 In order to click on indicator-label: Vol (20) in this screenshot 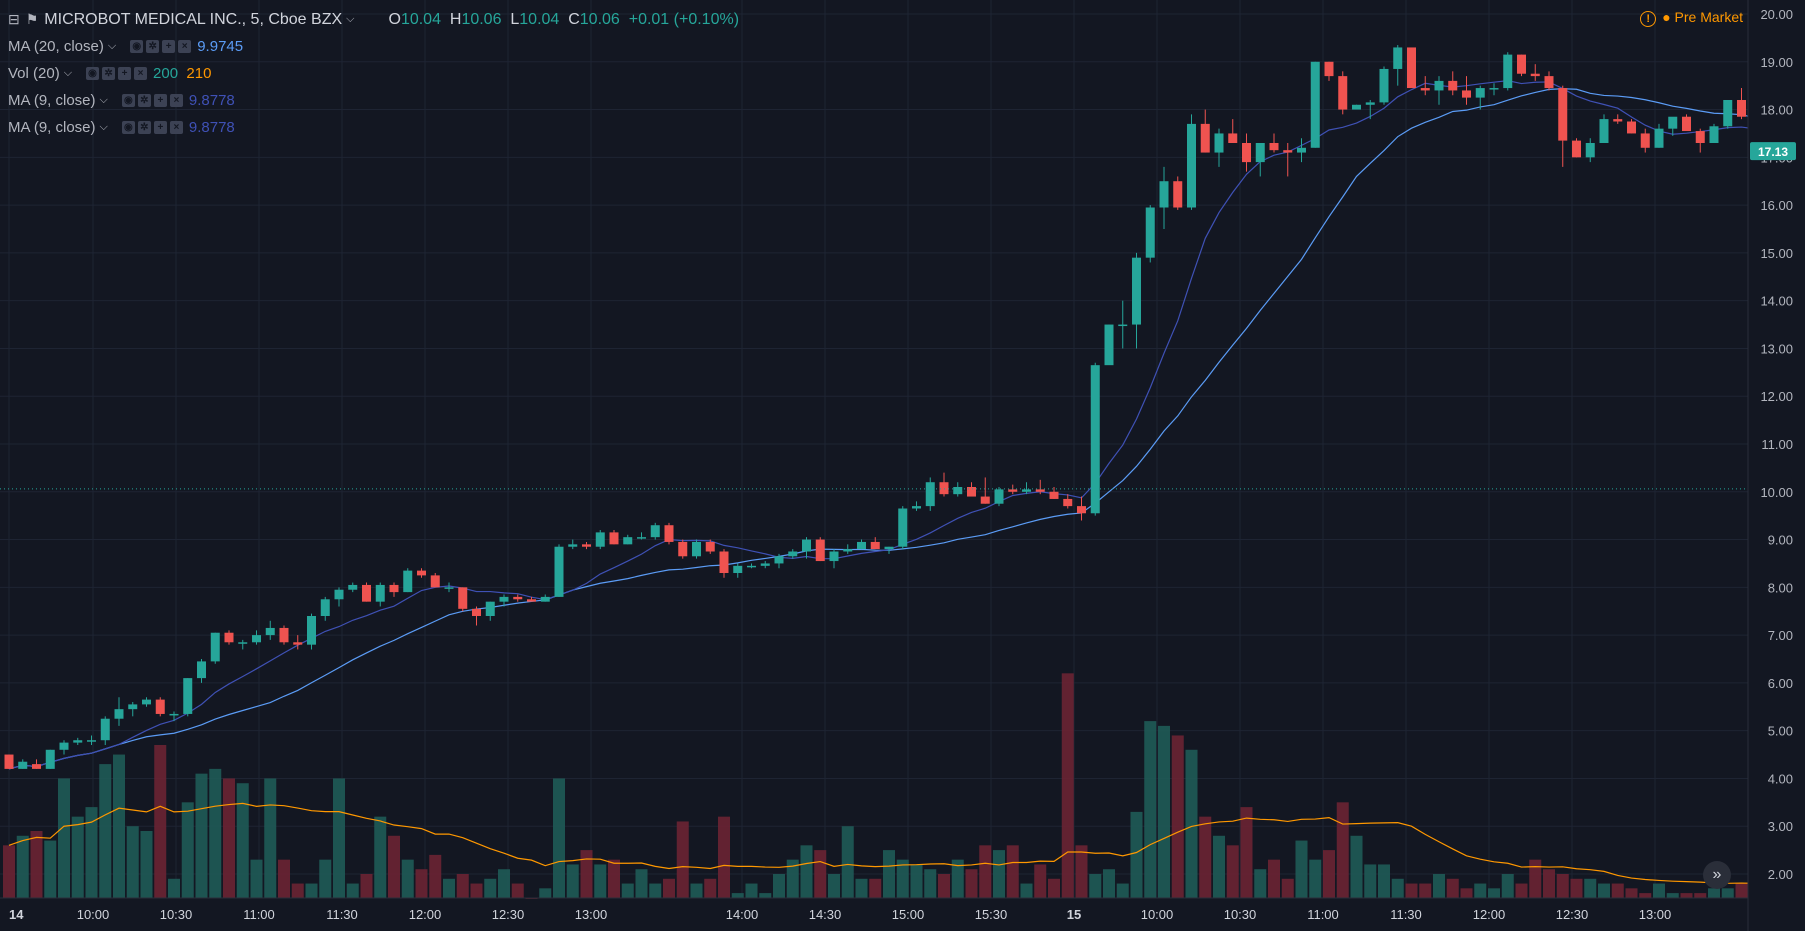, I will do `click(34, 73)`.